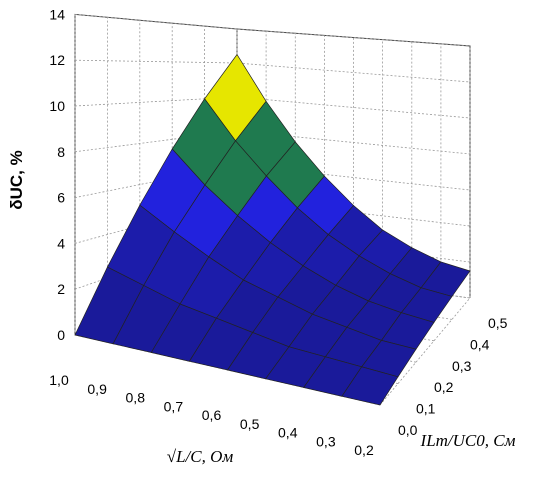 Image resolution: width=536 pixels, height=479 pixels. Describe the element at coordinates (61, 289) in the screenshot. I see `z-tick-label: 2` at that location.